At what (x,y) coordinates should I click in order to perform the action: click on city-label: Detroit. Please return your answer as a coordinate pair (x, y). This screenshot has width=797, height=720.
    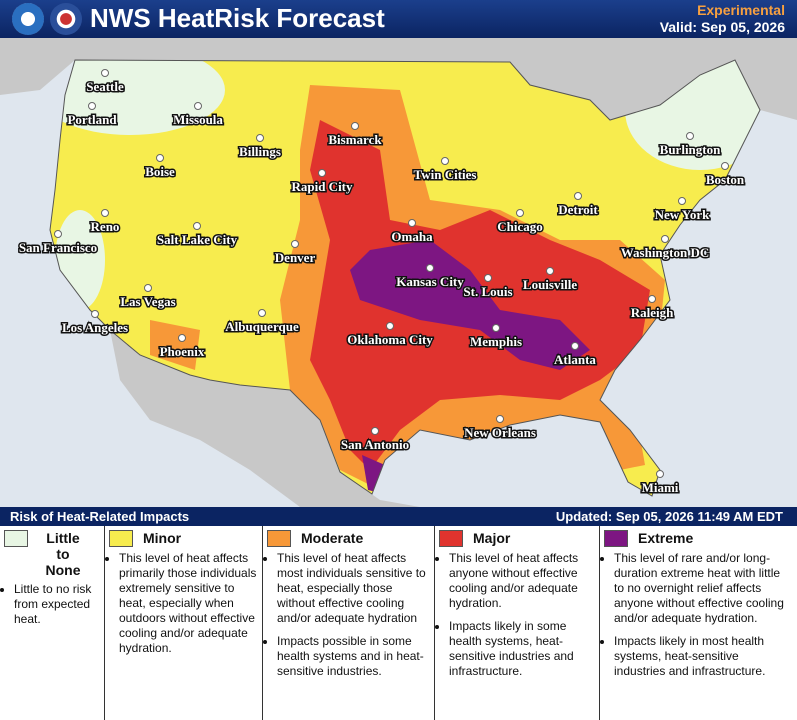
    Looking at the image, I should click on (578, 209).